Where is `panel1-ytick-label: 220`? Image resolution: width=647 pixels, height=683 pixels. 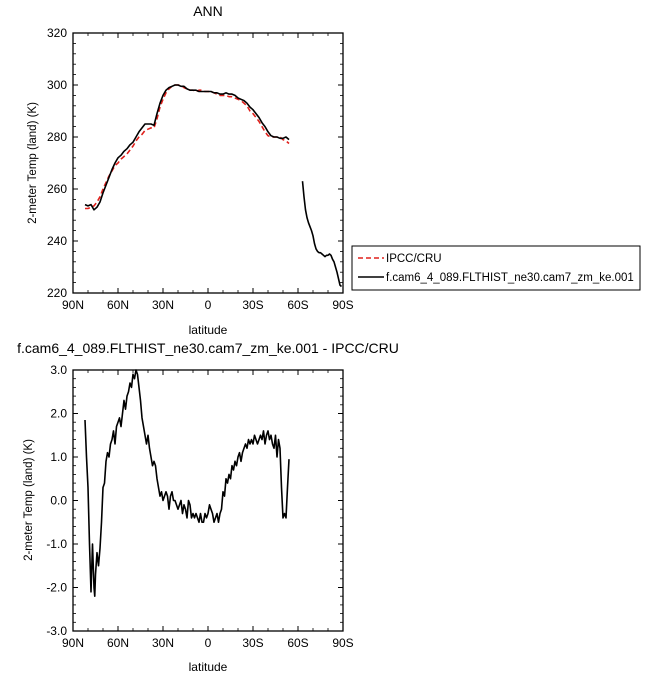
panel1-ytick-label: 220 is located at coordinates (57, 293).